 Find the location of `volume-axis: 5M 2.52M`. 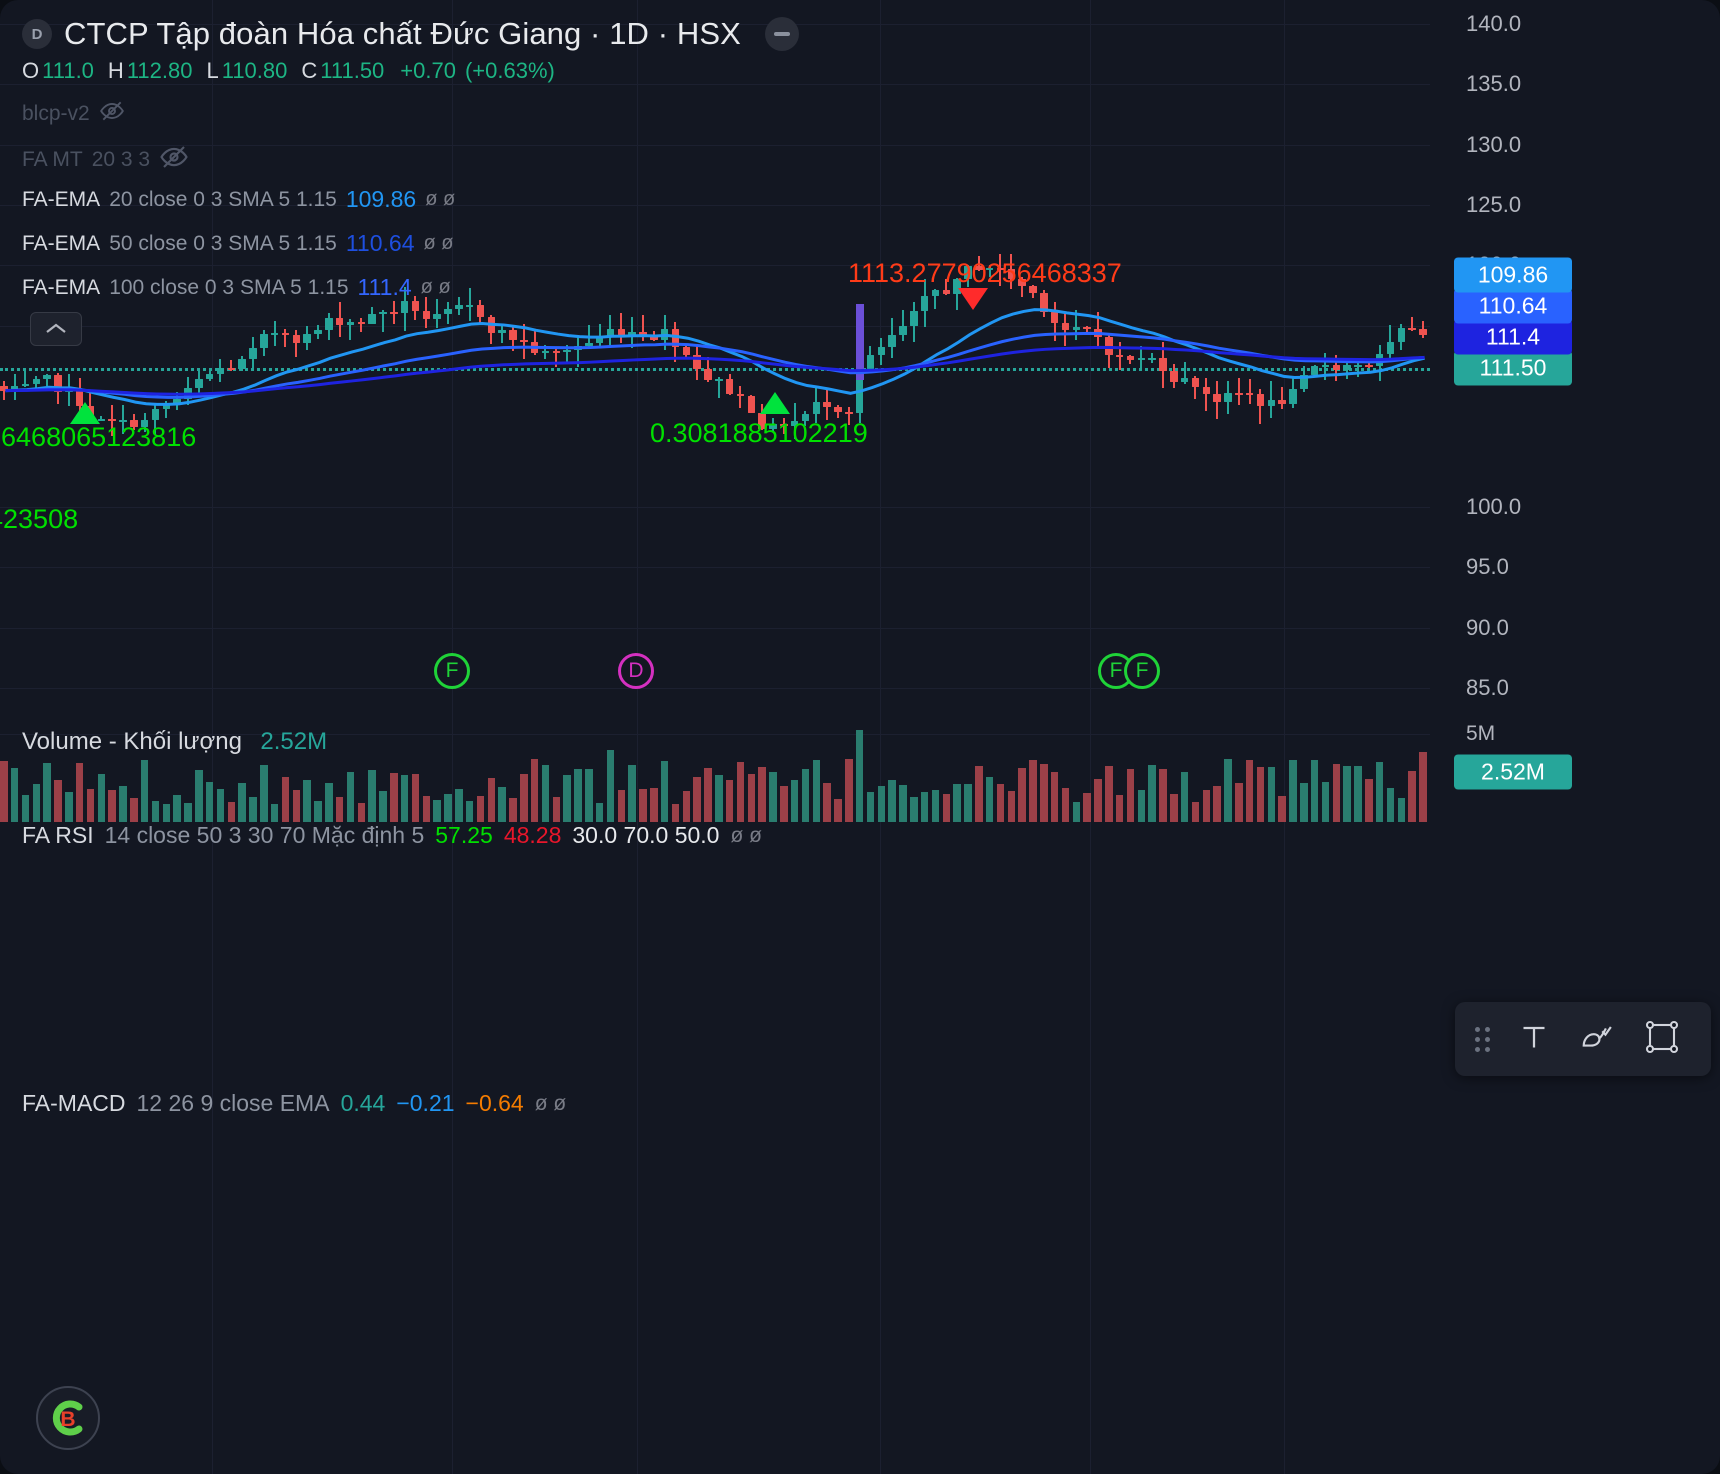

volume-axis: 5M 2.52M is located at coordinates (1575, 767).